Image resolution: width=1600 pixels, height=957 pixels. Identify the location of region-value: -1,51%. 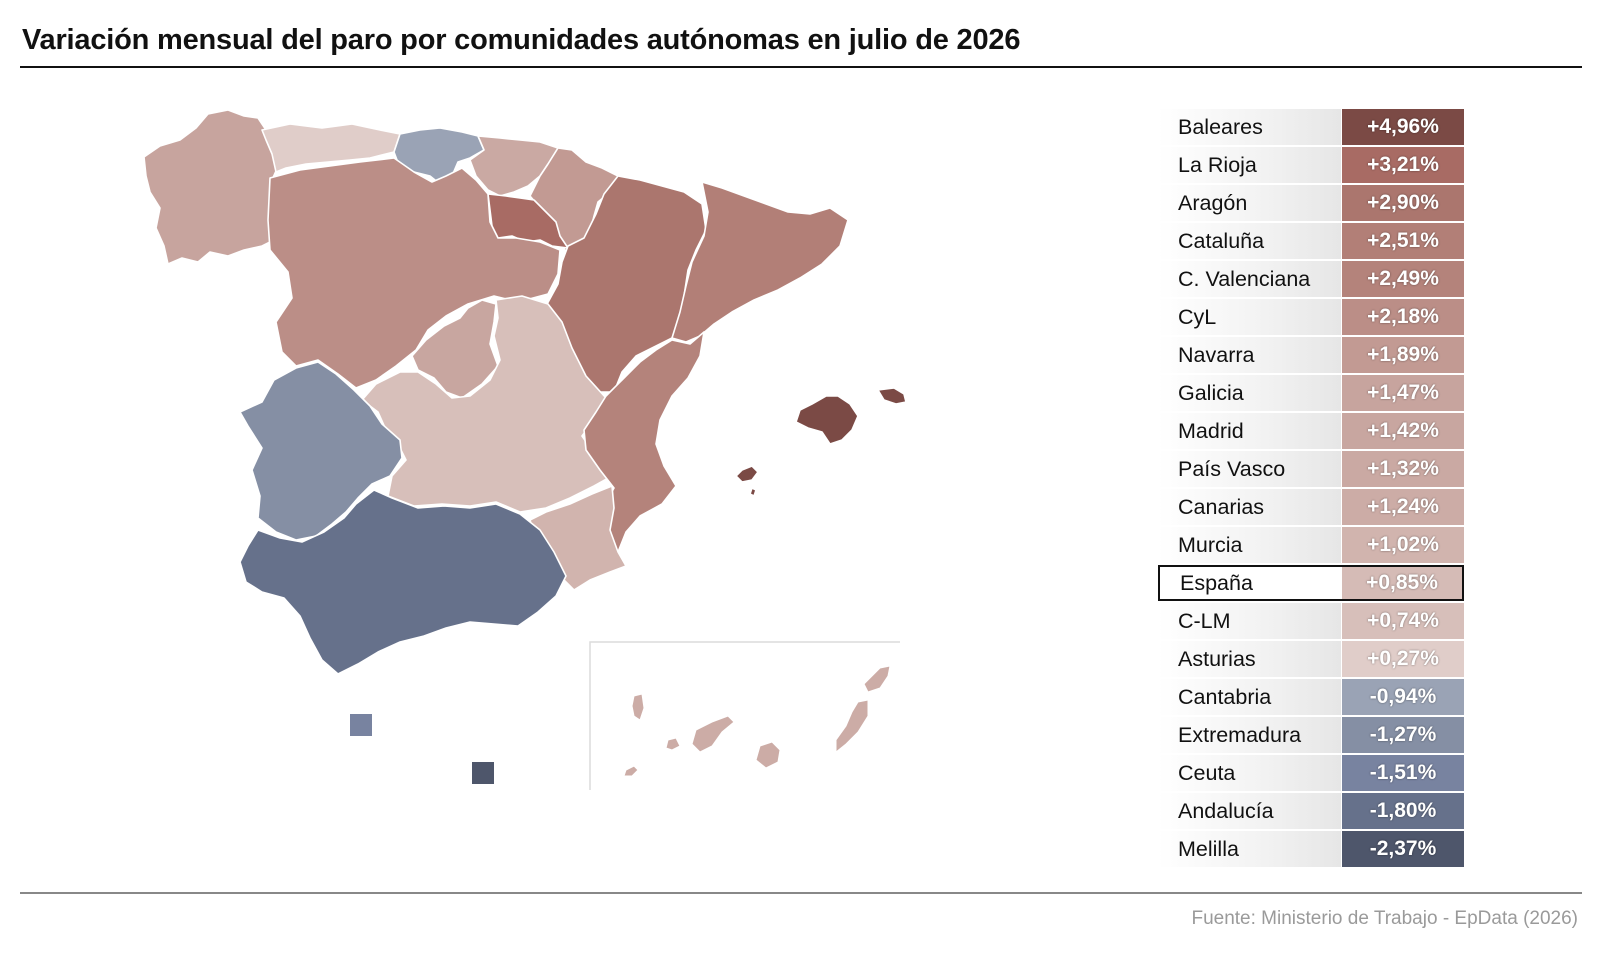
(1403, 773).